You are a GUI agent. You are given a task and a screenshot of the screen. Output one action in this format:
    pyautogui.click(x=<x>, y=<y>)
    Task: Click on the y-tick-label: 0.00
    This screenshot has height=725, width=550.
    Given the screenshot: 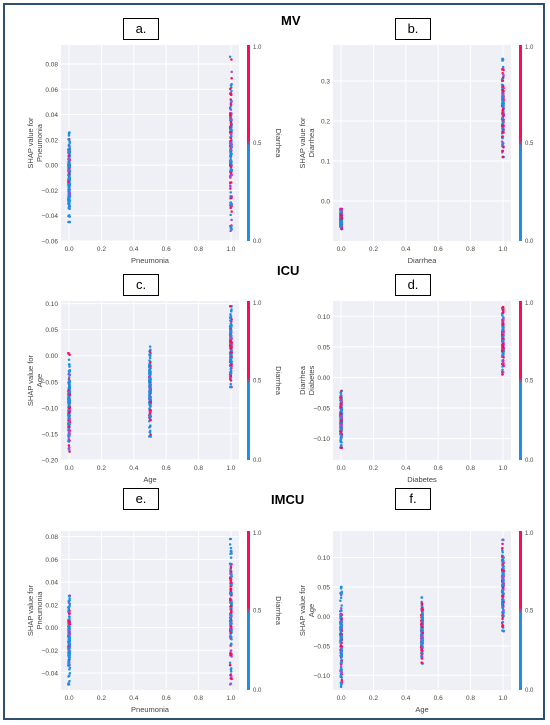 What is the action you would take?
    pyautogui.click(x=323, y=378)
    